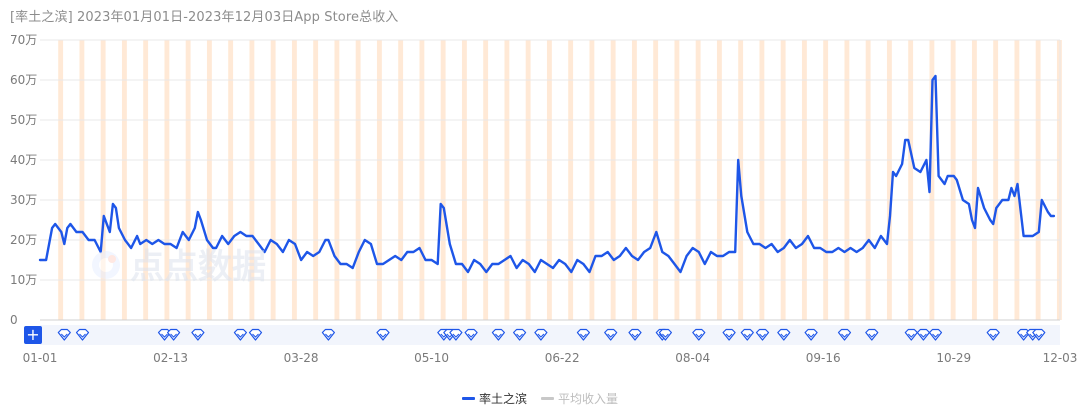  I want to click on add-event-button: +, so click(33, 335).